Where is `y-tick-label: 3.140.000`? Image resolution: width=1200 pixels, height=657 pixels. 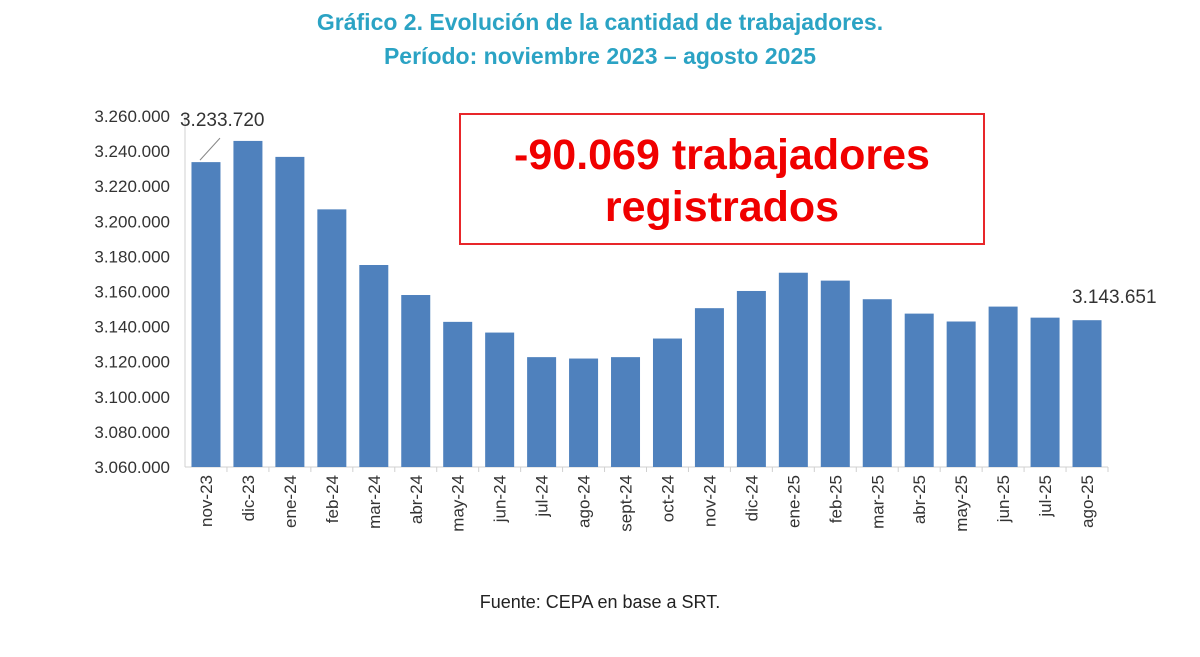 y-tick-label: 3.140.000 is located at coordinates (132, 327).